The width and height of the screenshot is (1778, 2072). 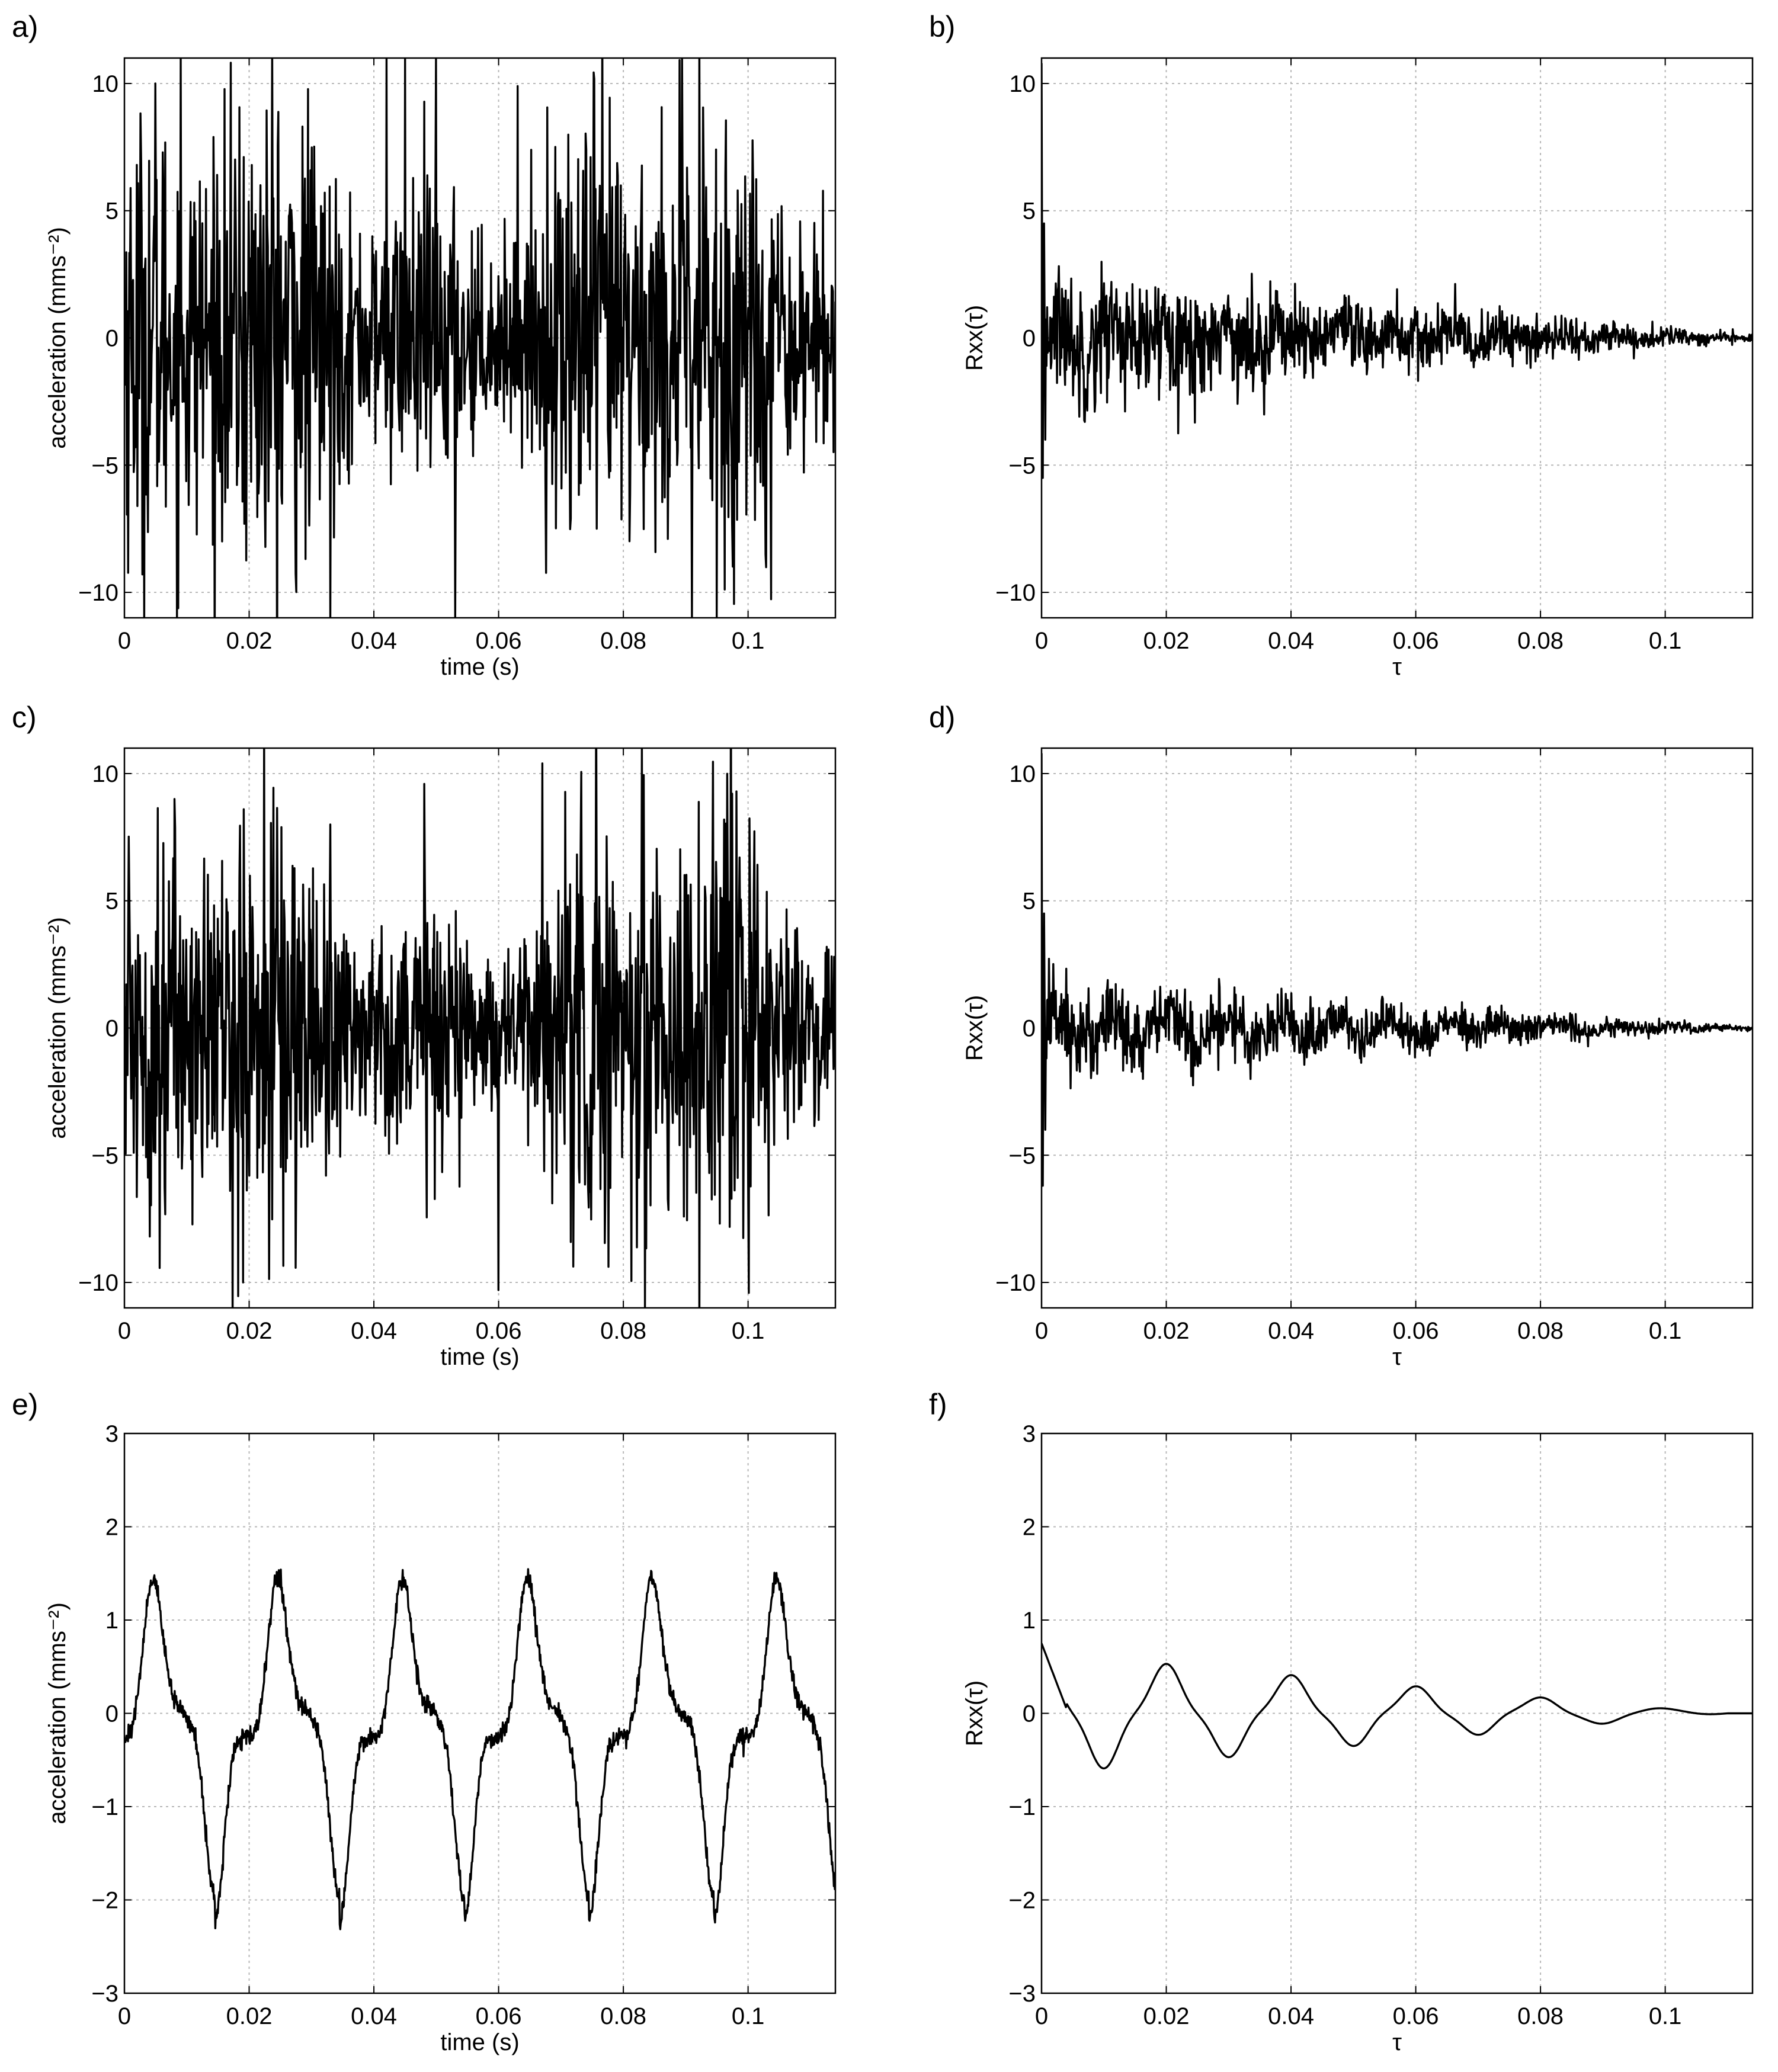 I want to click on panel-label: a), so click(x=25, y=26).